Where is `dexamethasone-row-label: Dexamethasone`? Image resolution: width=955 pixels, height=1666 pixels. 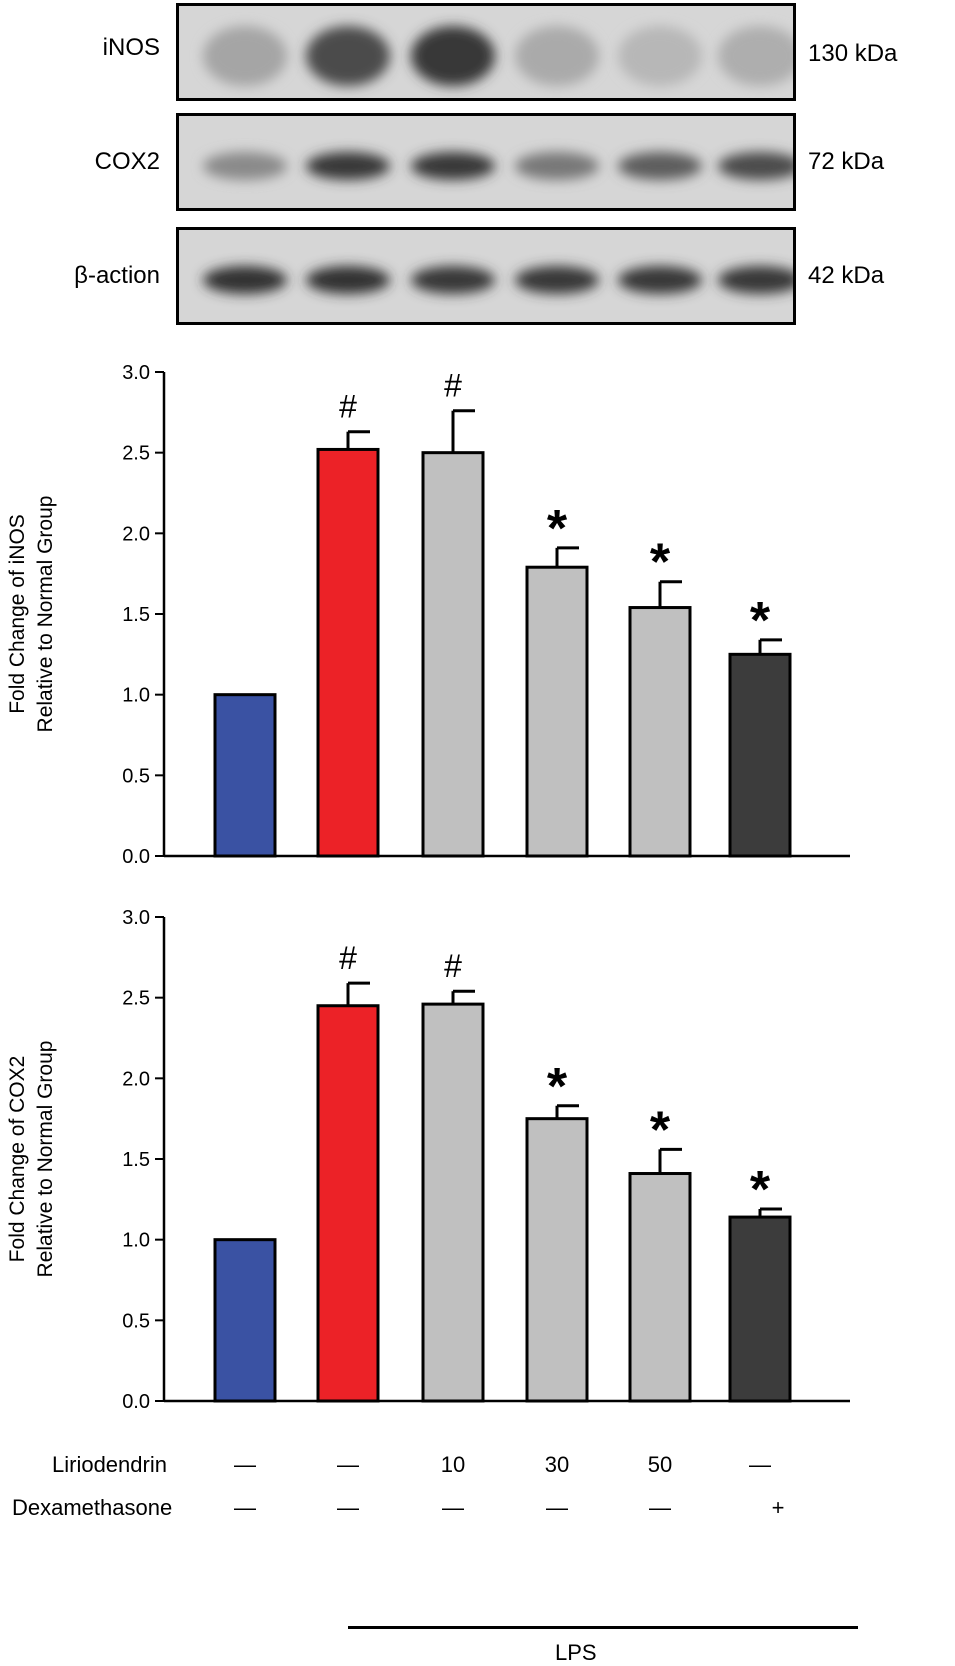
dexamethasone-row-label: Dexamethasone is located at coordinates (92, 1507).